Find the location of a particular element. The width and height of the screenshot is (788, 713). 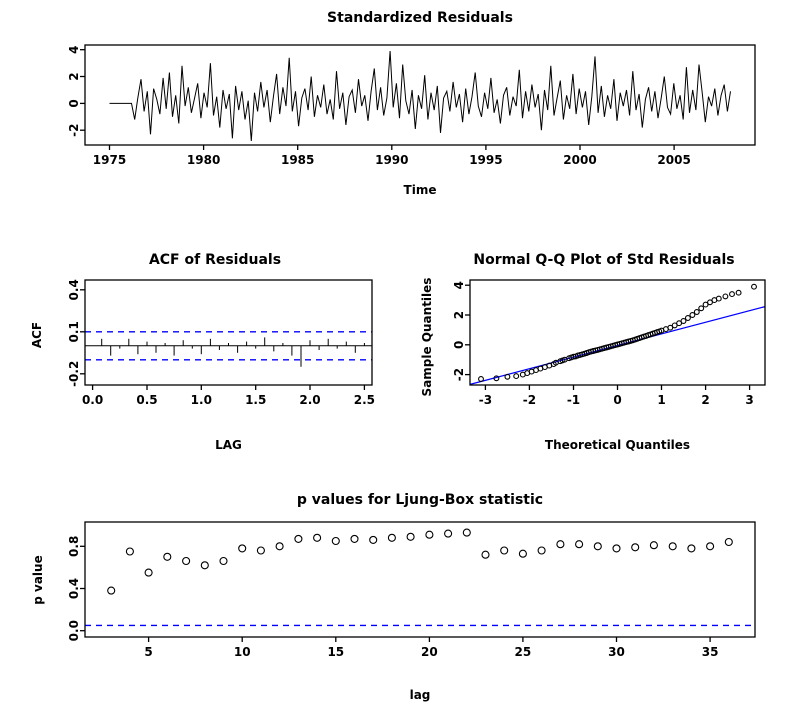

svg-text: 1 is located at coordinates (661, 400).